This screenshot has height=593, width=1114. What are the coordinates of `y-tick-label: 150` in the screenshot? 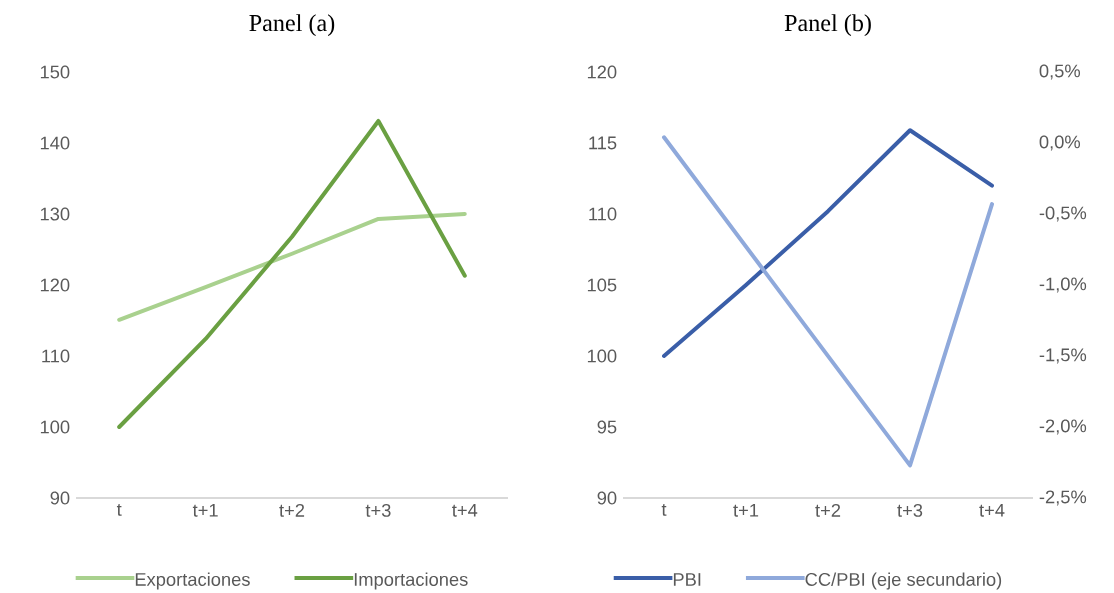 It's located at (55, 72).